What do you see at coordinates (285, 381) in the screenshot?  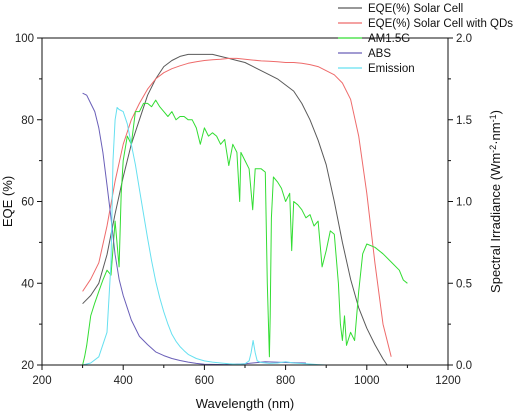 I see `x-tick-label: 800` at bounding box center [285, 381].